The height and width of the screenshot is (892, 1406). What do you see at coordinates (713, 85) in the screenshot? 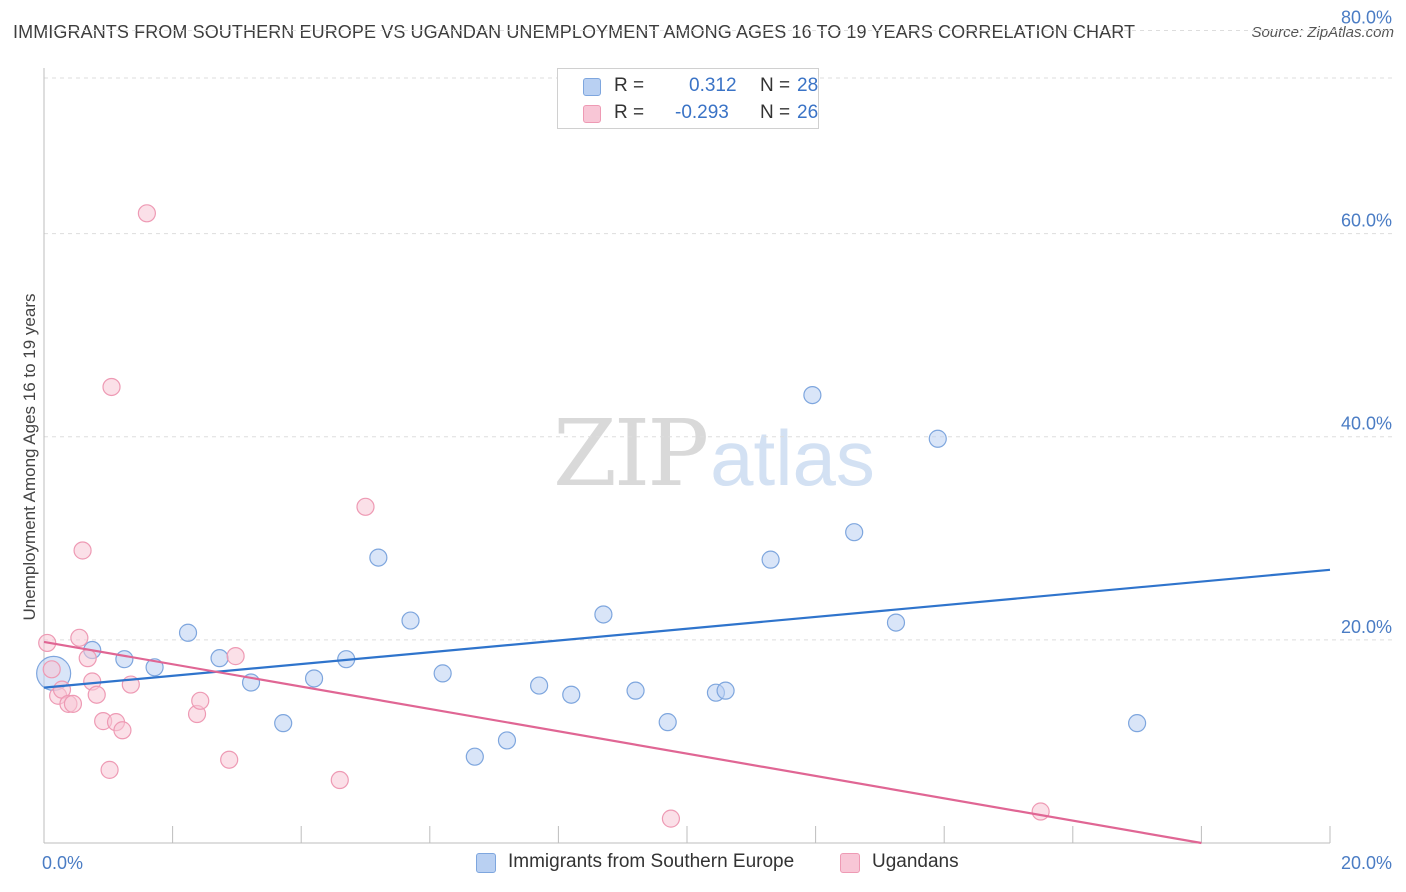
I see `r-value: 0.312` at bounding box center [713, 85].